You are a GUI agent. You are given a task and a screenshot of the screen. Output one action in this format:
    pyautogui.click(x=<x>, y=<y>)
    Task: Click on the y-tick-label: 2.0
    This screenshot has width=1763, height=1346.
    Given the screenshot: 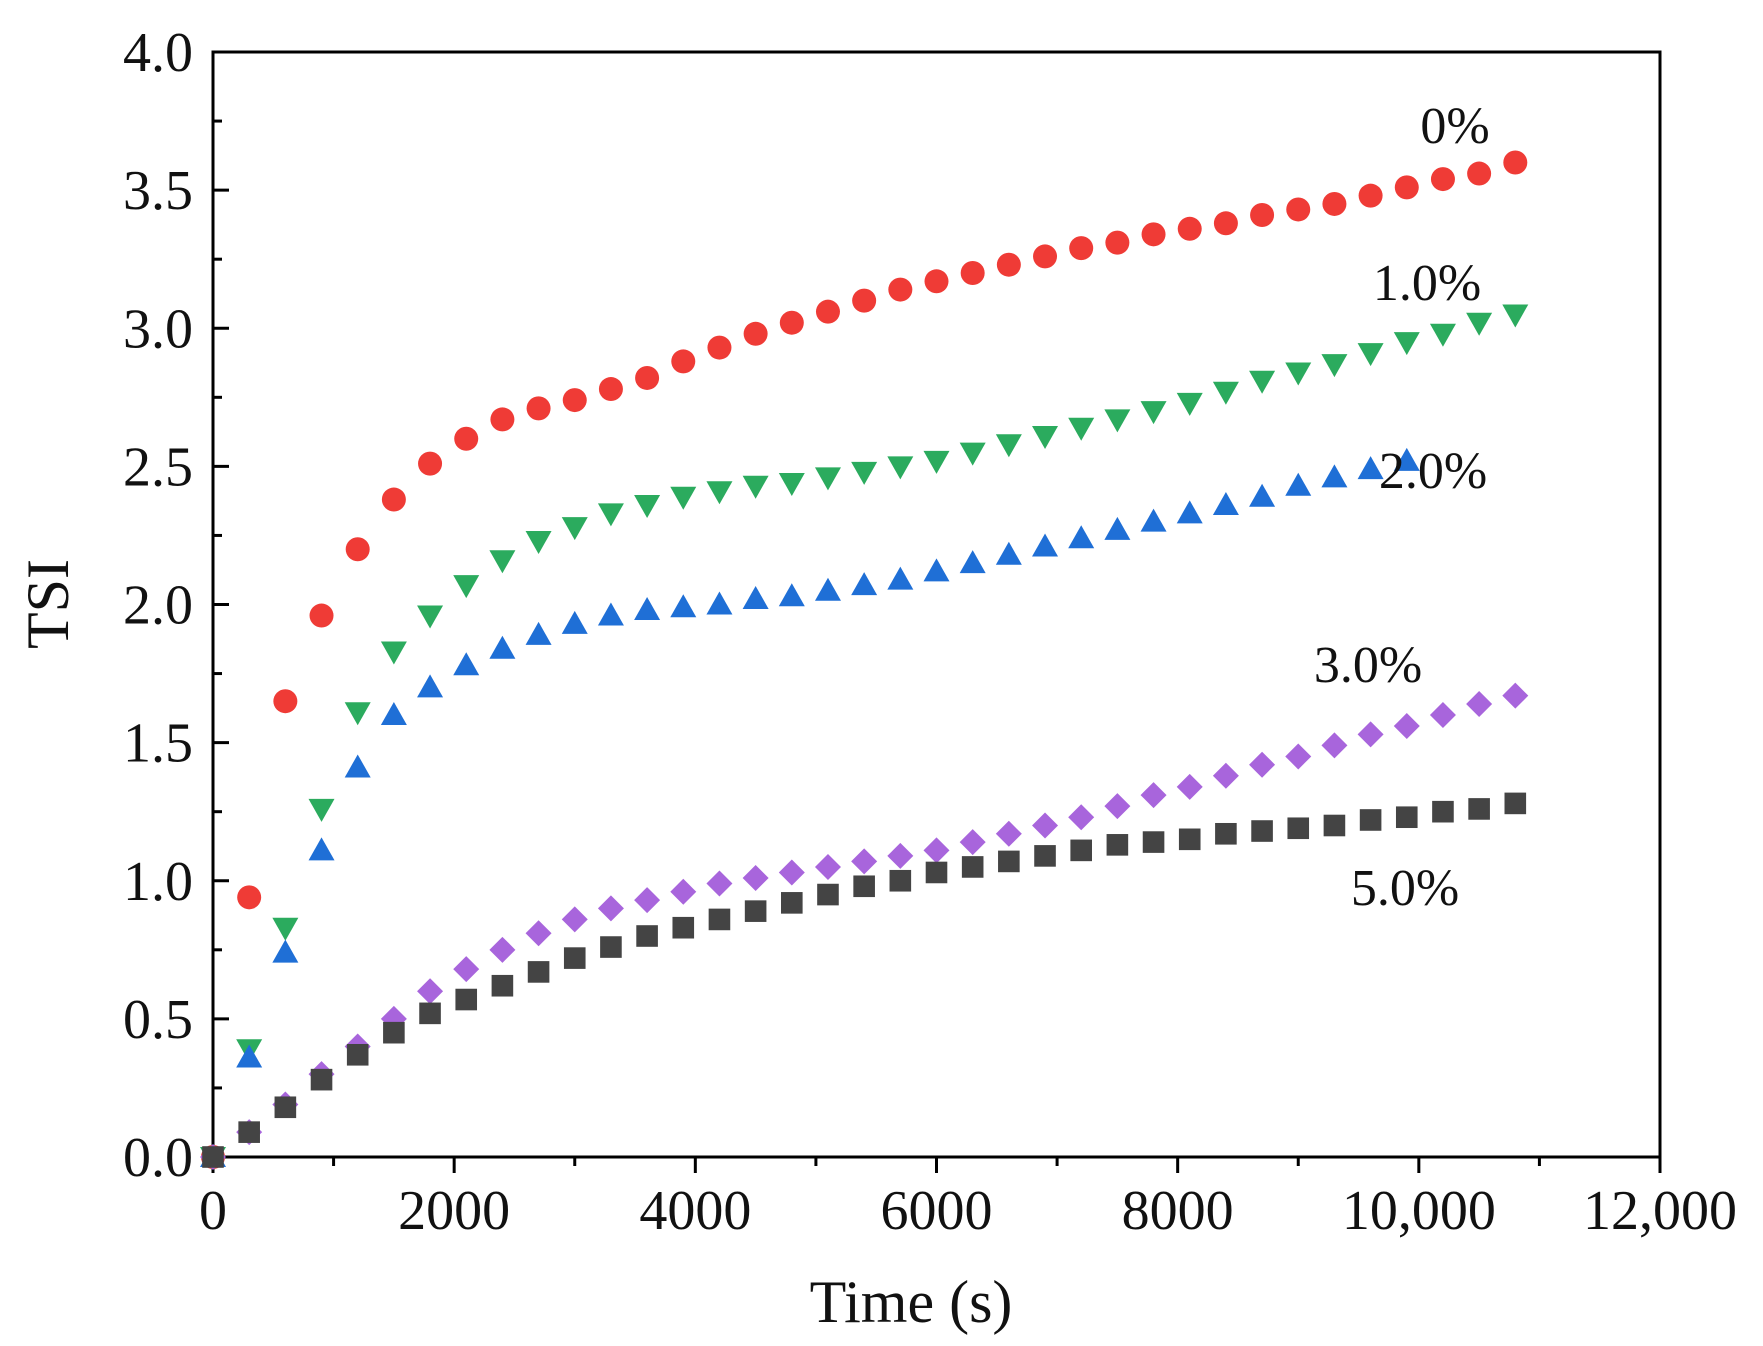 What is the action you would take?
    pyautogui.click(x=158, y=606)
    